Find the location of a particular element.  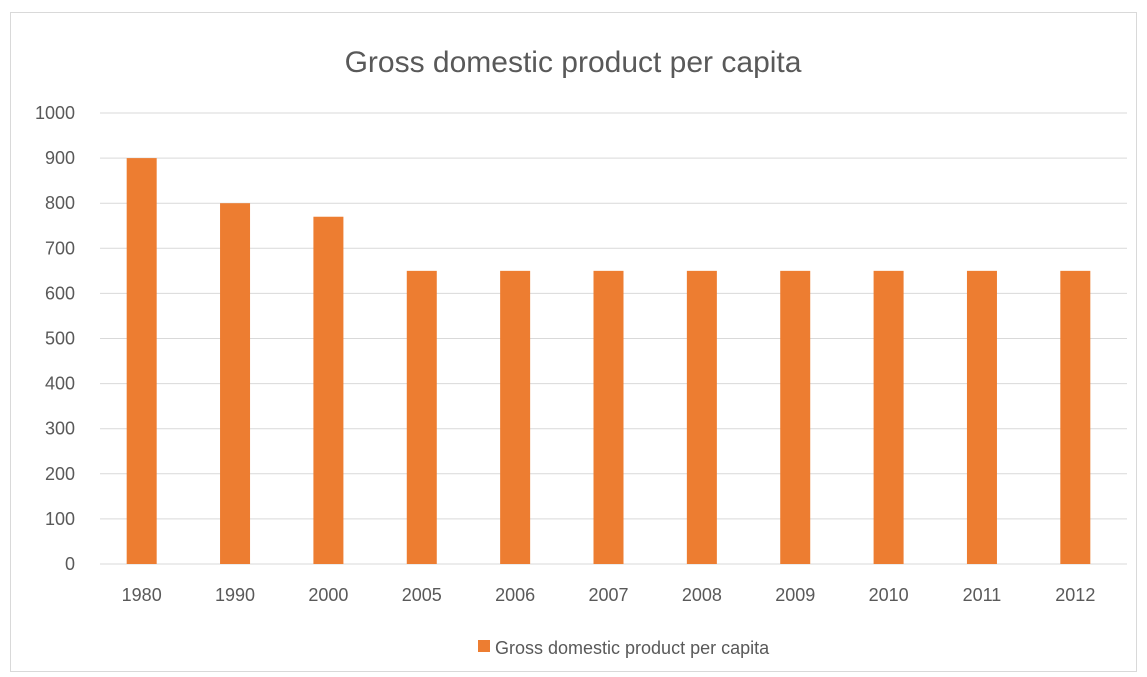

y-tick-label: 200 is located at coordinates (60, 474).